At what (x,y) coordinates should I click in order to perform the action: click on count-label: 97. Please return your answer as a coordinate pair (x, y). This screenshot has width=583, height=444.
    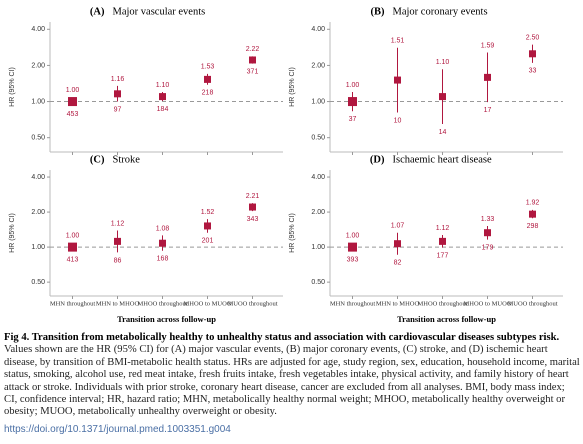
    Looking at the image, I should click on (118, 109).